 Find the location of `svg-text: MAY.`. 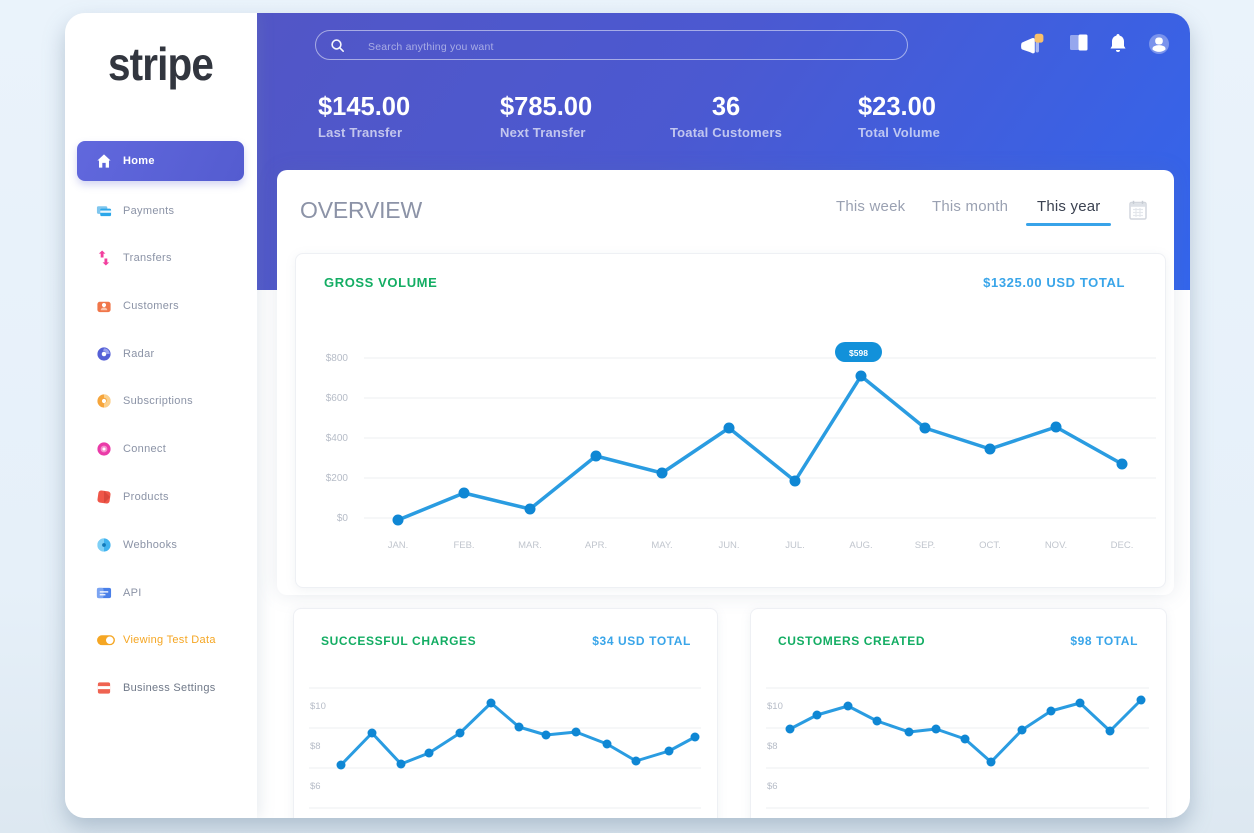

svg-text: MAY. is located at coordinates (661, 545).